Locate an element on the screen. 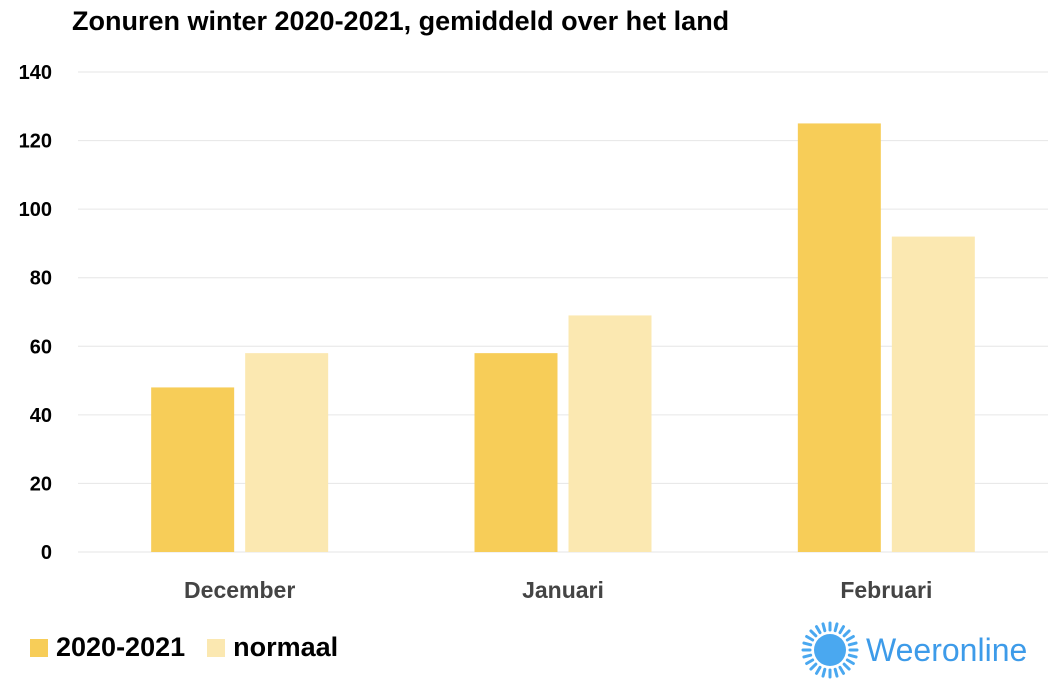  y-tick-label: 100 is located at coordinates (35, 210).